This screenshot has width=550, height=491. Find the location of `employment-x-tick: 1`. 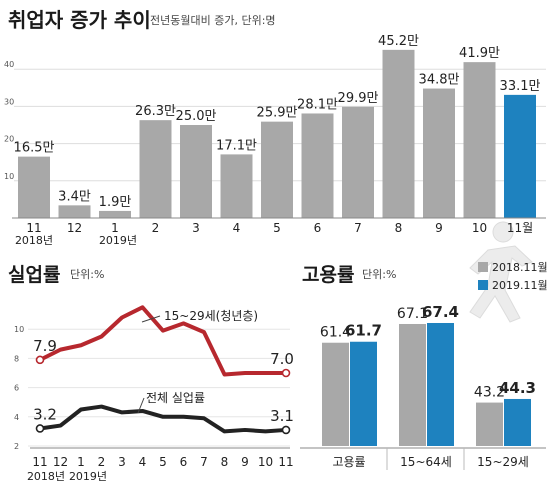

employment-x-tick: 1 is located at coordinates (115, 228).